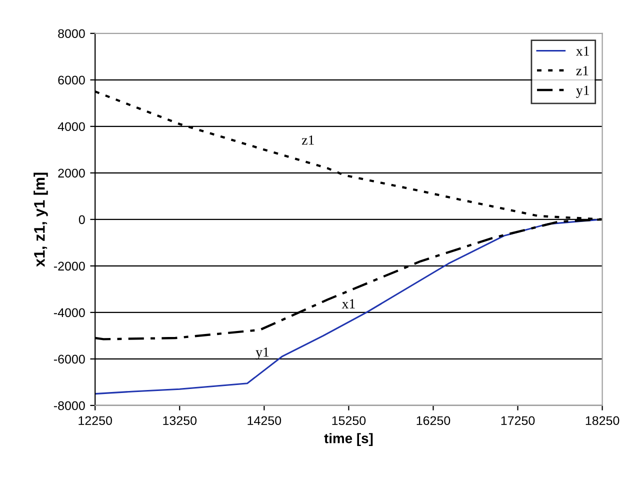 Image resolution: width=634 pixels, height=477 pixels. I want to click on x-axis-title: time [s], so click(348, 439).